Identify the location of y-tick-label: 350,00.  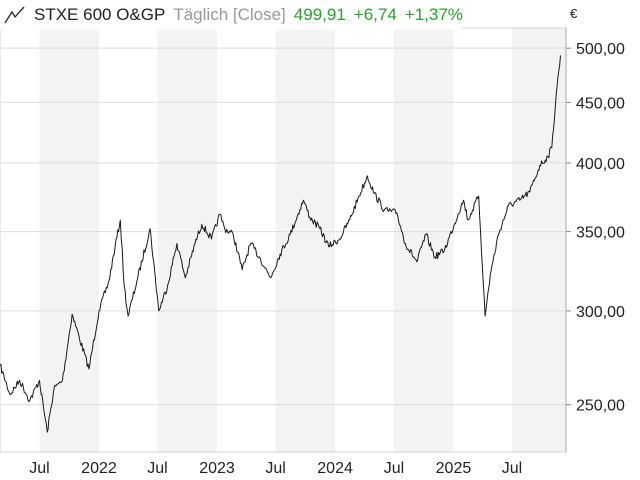
(600, 233).